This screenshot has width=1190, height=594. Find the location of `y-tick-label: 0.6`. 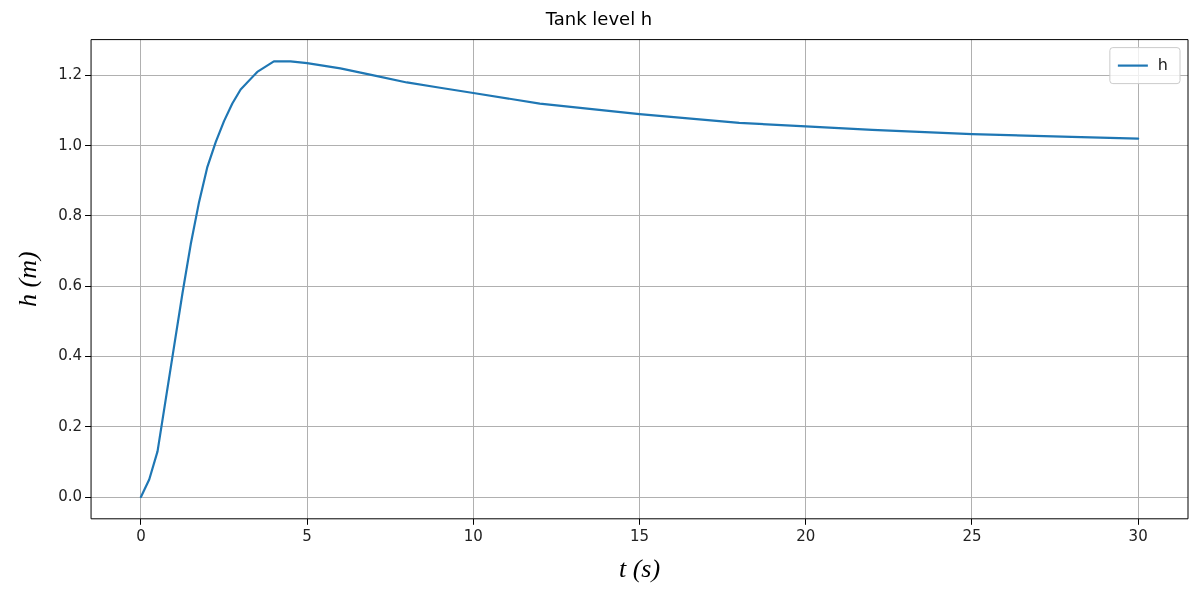

y-tick-label: 0.6 is located at coordinates (70, 285).